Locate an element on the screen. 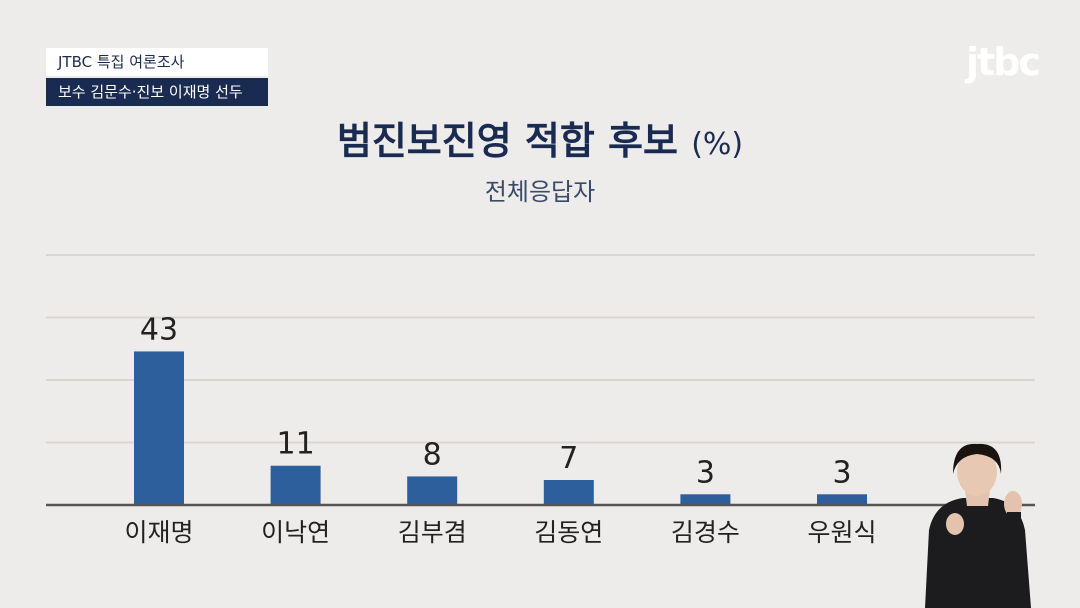 The height and width of the screenshot is (608, 1080). jtbc-logo: jtbc is located at coordinates (1003, 62).